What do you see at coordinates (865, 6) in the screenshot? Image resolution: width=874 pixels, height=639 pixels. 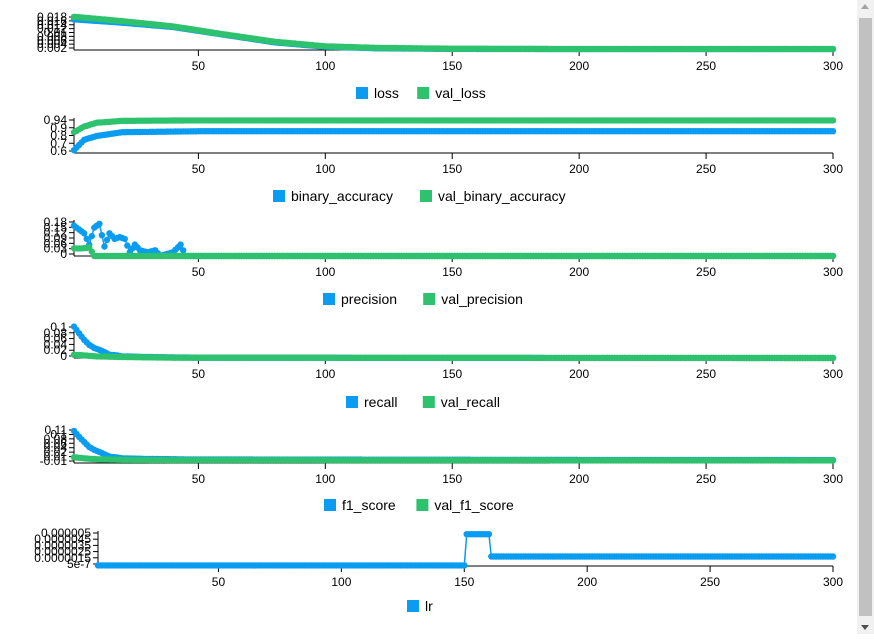 I see `scroll-up-arrow-icon` at bounding box center [865, 6].